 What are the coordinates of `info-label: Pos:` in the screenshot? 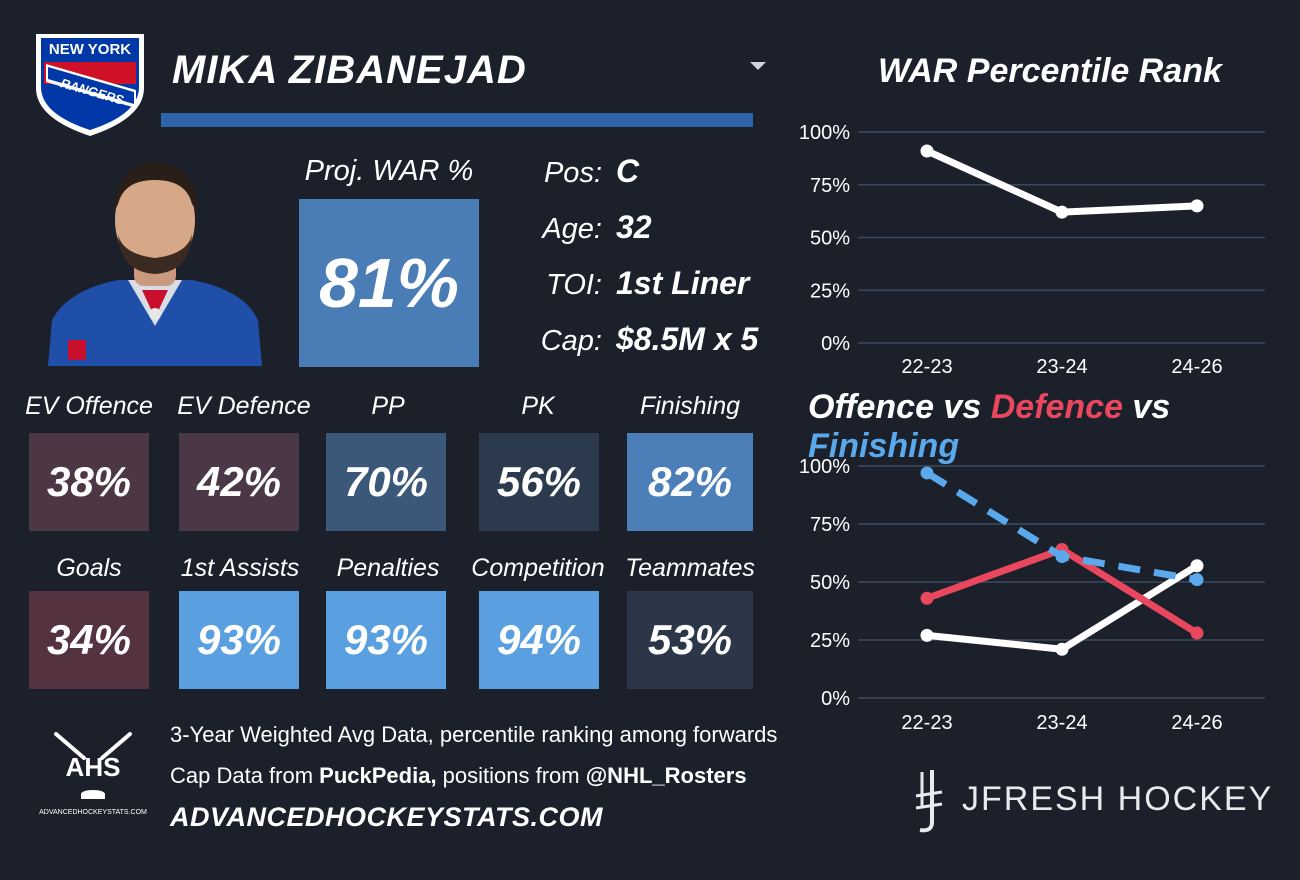 It's located at (572, 173).